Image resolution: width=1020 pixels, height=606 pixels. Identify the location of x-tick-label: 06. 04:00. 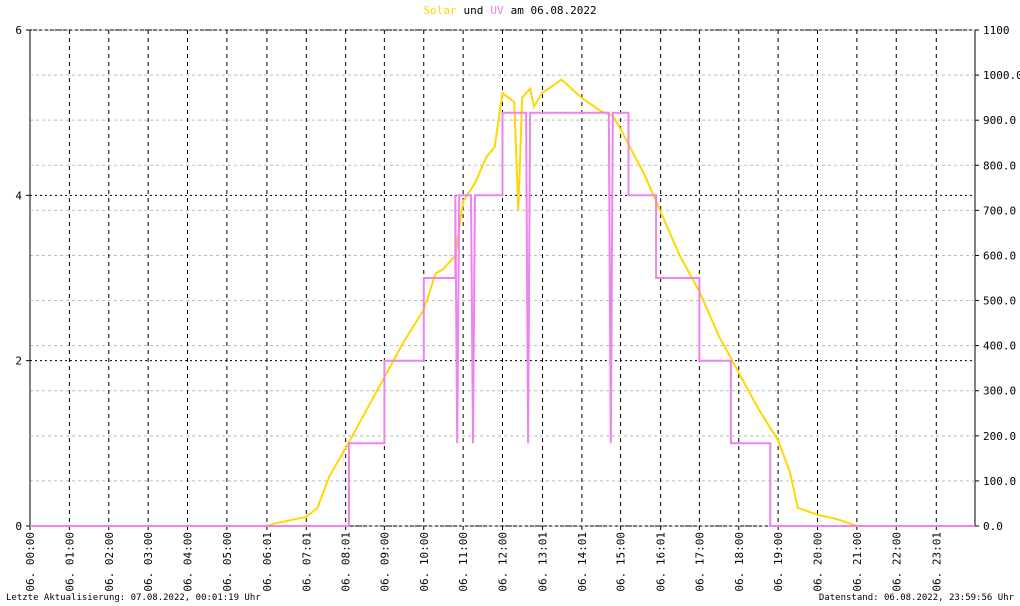
(188, 562).